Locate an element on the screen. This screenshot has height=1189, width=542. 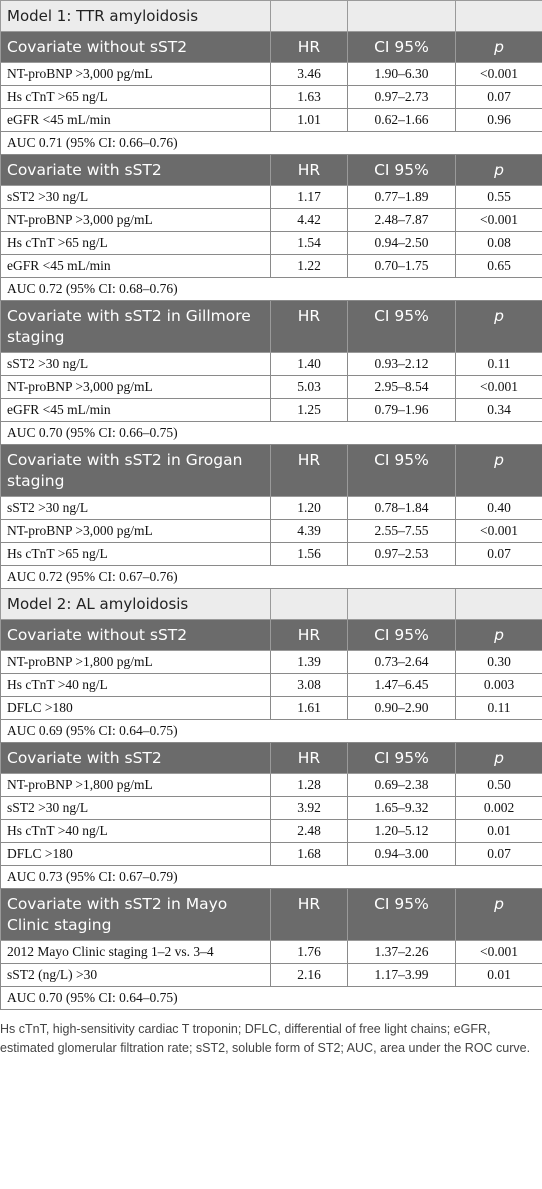
covariate-cell: 2012 Mayo Clinic staging 1–2 vs. 3–4 is located at coordinates (135, 952).